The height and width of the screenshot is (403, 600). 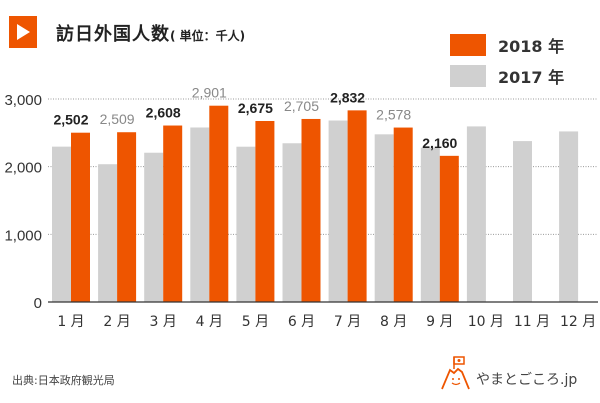 What do you see at coordinates (527, 380) in the screenshot?
I see `logo-text: やまとごころ.jp` at bounding box center [527, 380].